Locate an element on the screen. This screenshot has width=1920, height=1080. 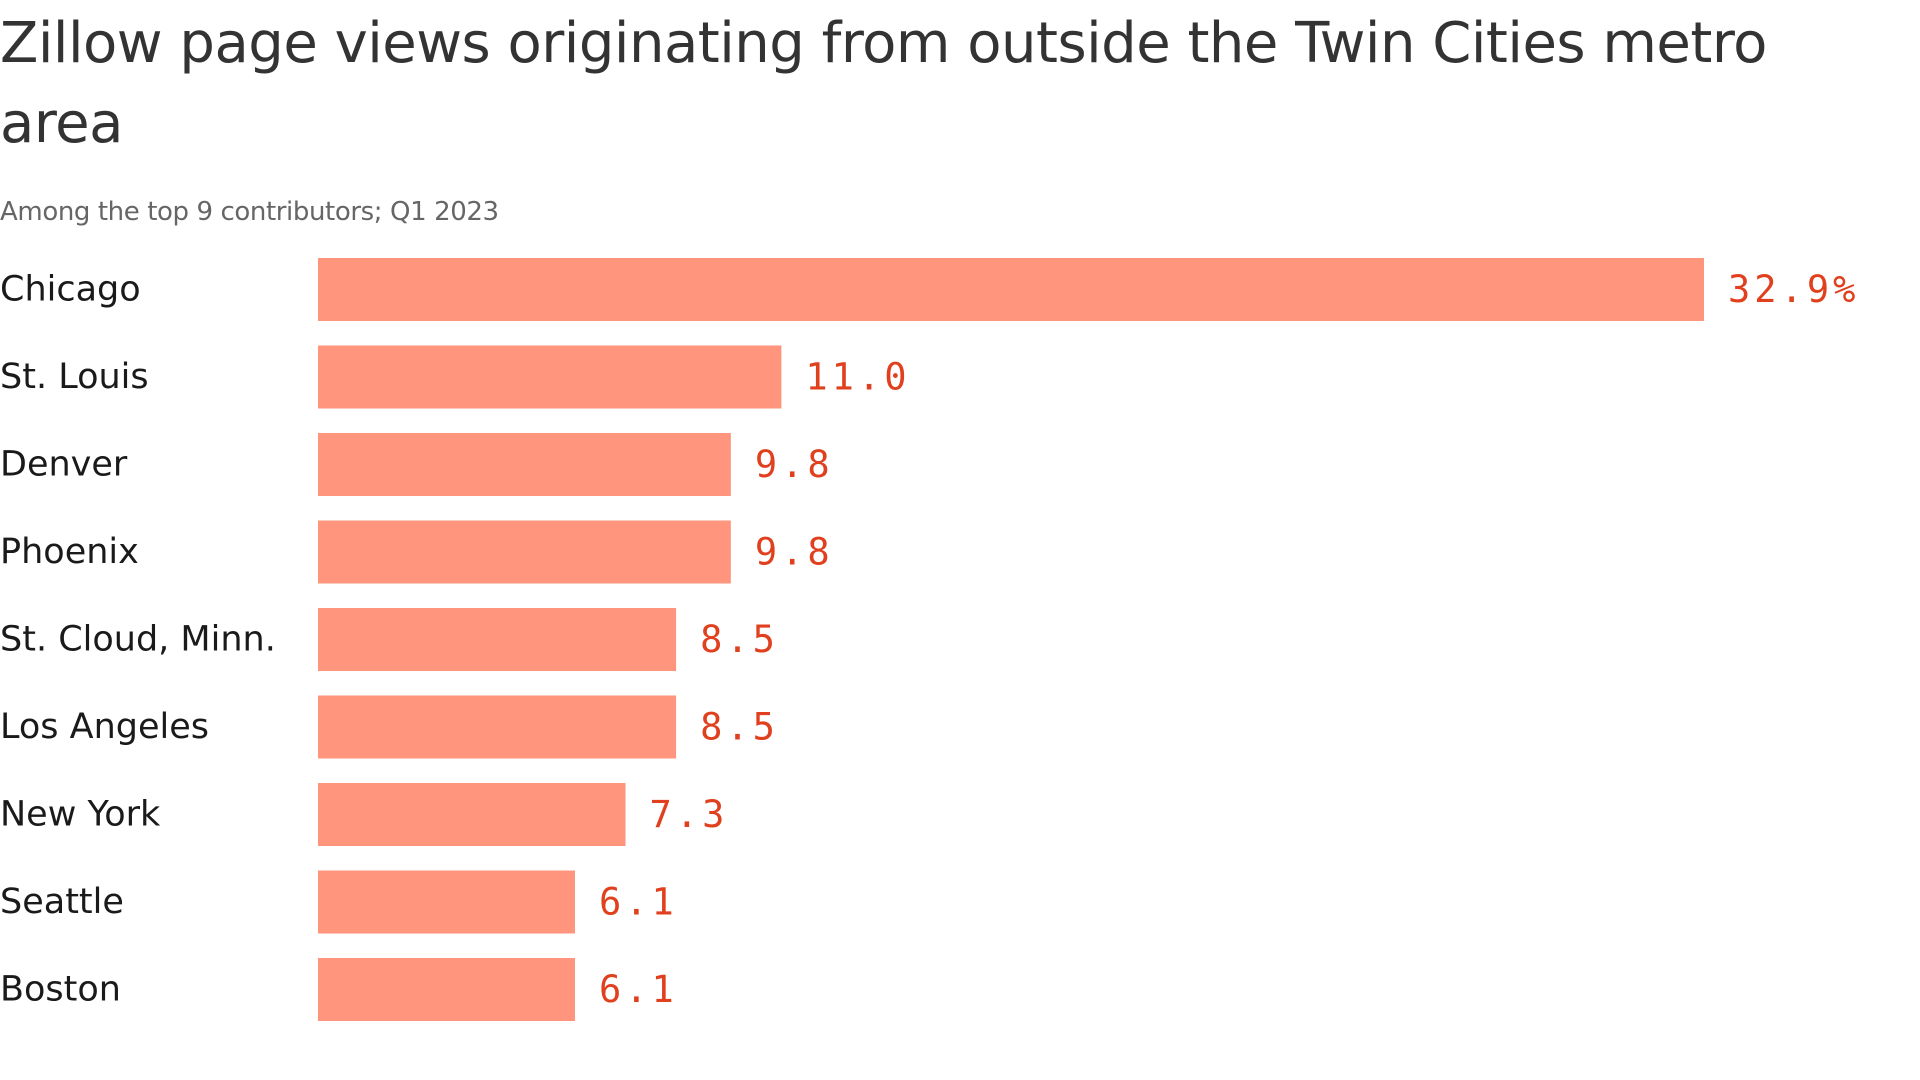
chart-subtitle: Among the top 9 contributors; Q1 2023 is located at coordinates (249, 212).